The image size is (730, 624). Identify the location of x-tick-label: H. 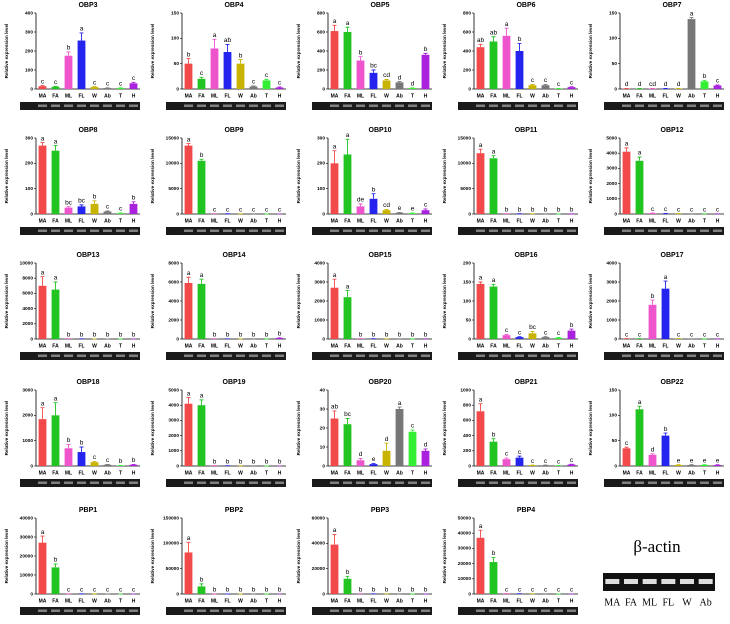
(718, 221).